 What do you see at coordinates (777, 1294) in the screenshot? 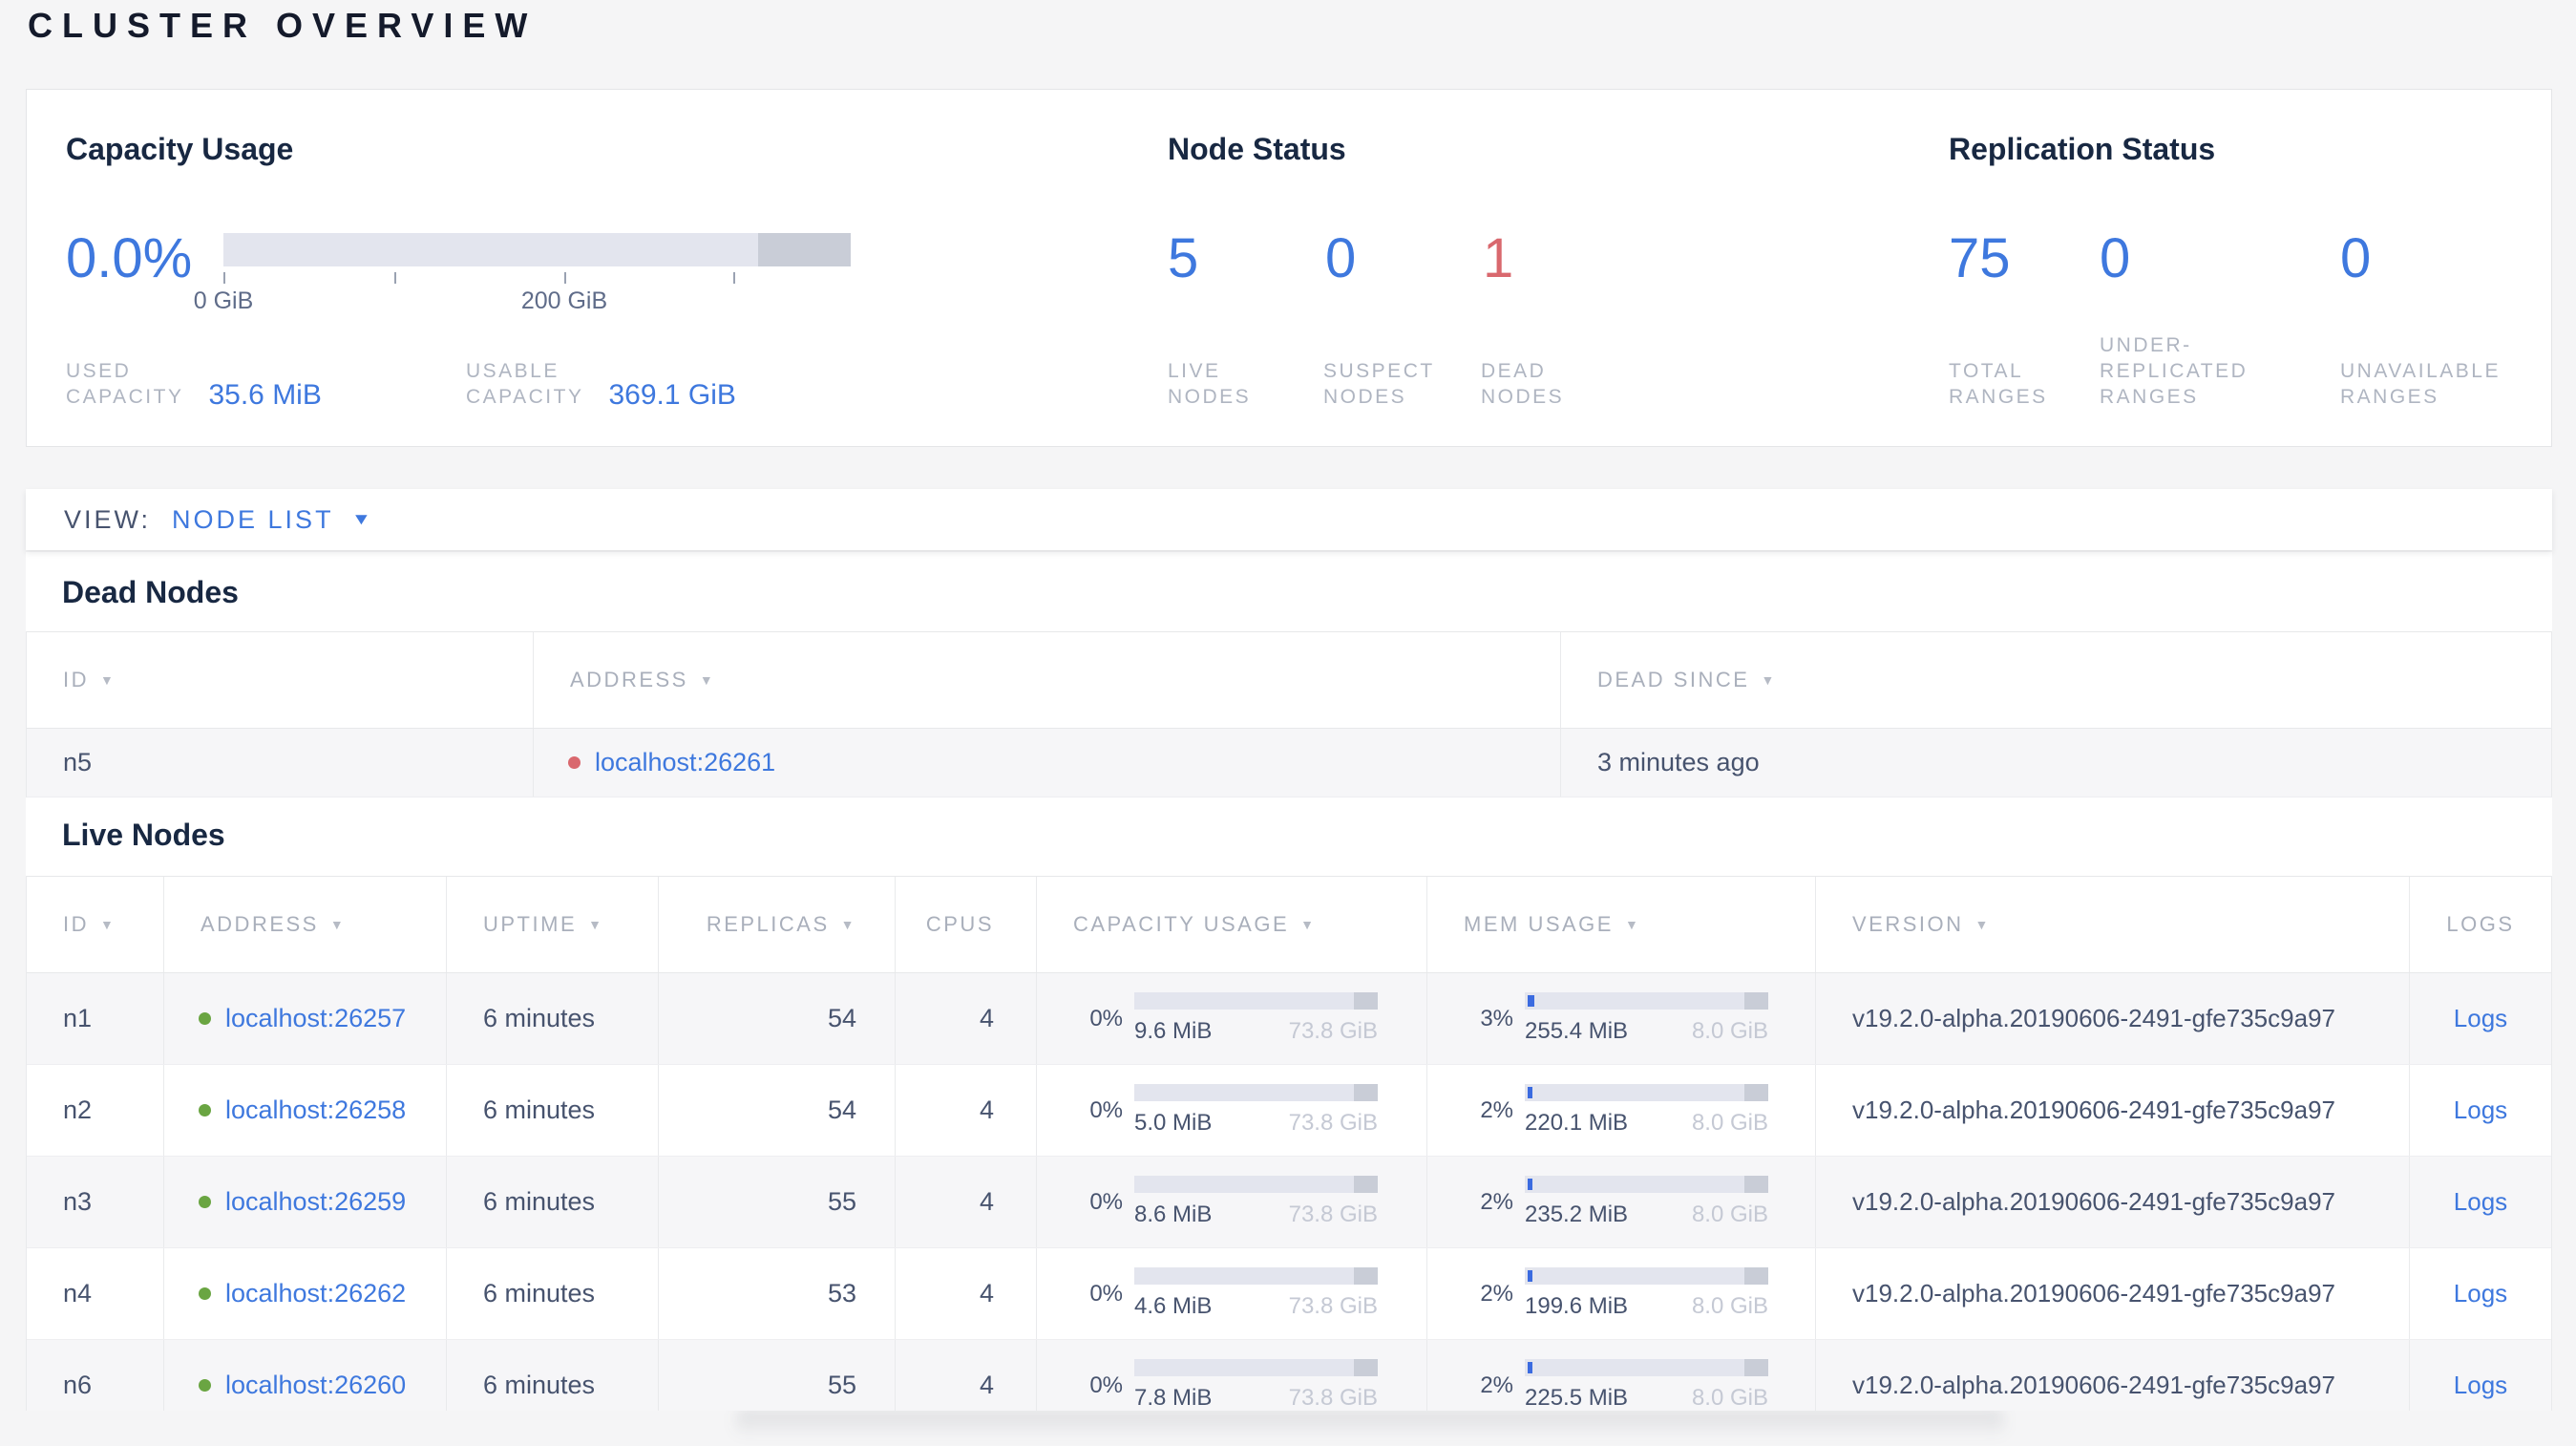
I see `replicas-cell: 53` at bounding box center [777, 1294].